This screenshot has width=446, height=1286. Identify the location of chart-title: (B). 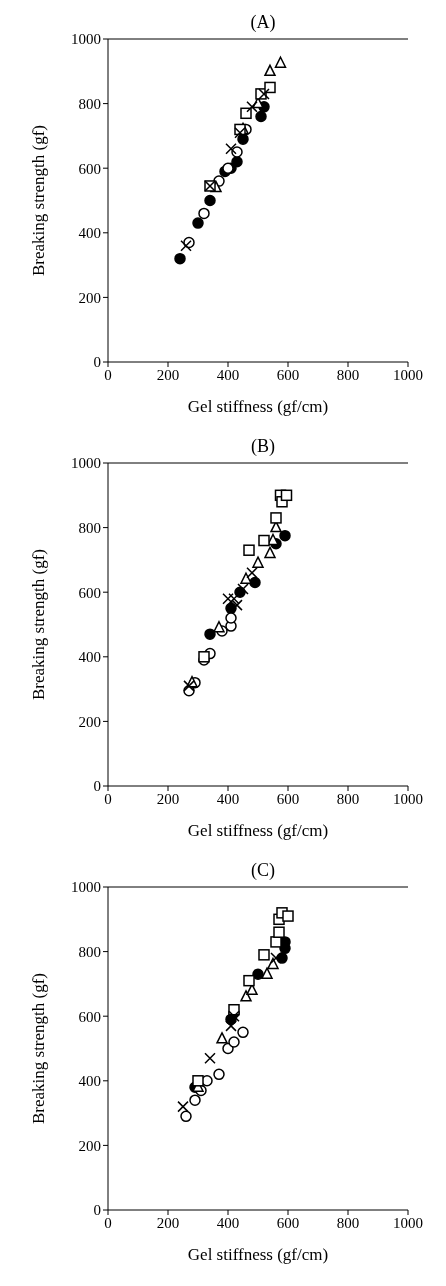
(263, 446).